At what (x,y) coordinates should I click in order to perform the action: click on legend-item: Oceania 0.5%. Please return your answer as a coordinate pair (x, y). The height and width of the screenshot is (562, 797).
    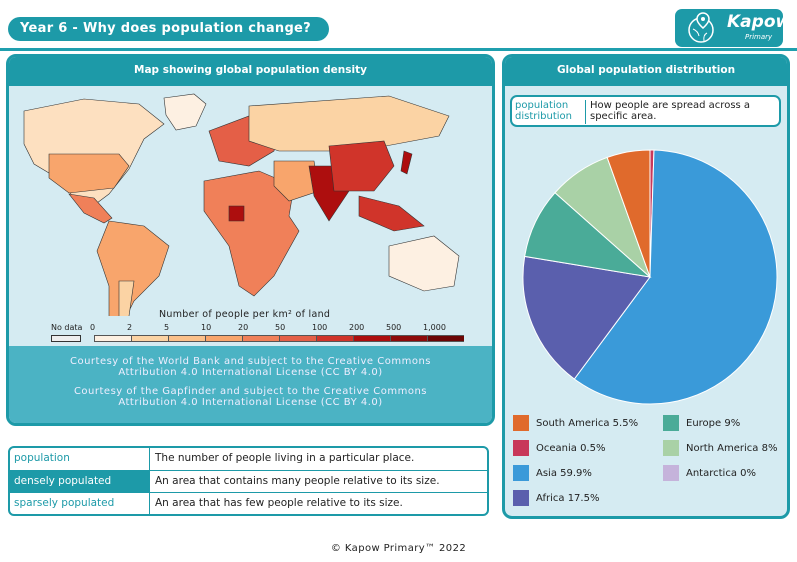
    Looking at the image, I should click on (559, 448).